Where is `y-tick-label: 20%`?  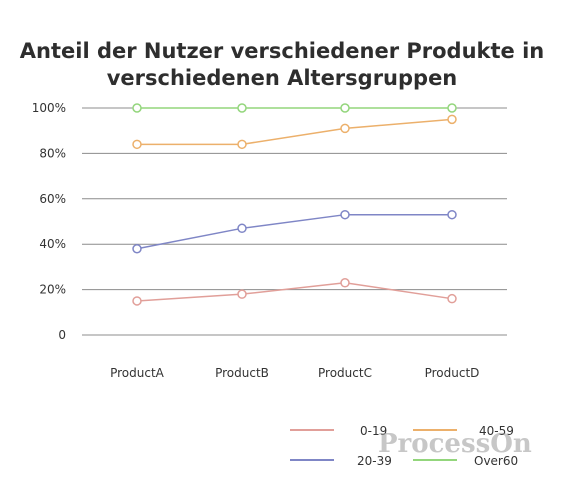
y-tick-label: 20% is located at coordinates (52, 290).